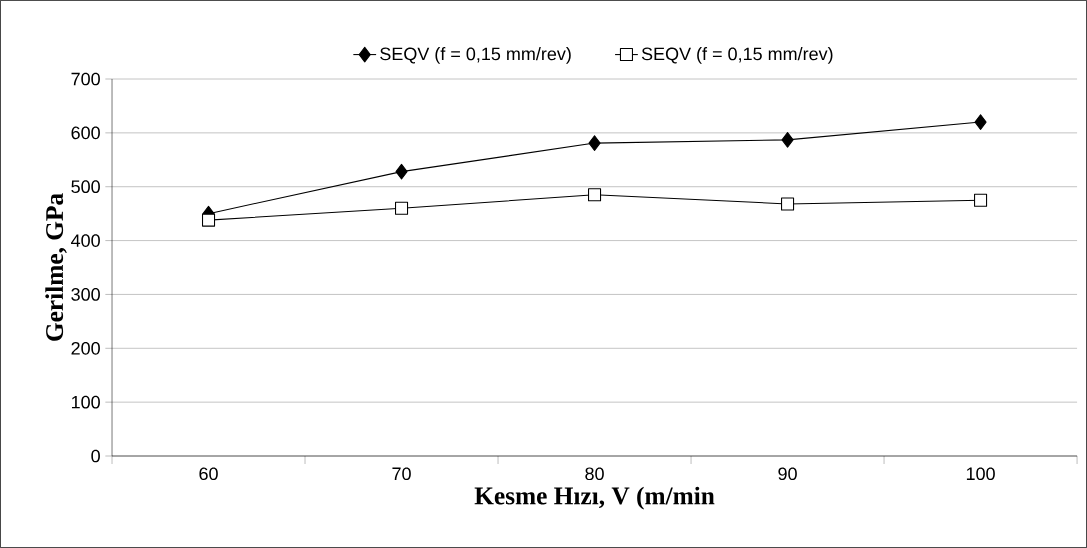 This screenshot has height=548, width=1087. What do you see at coordinates (85, 79) in the screenshot?
I see `y-tick-label: 700` at bounding box center [85, 79].